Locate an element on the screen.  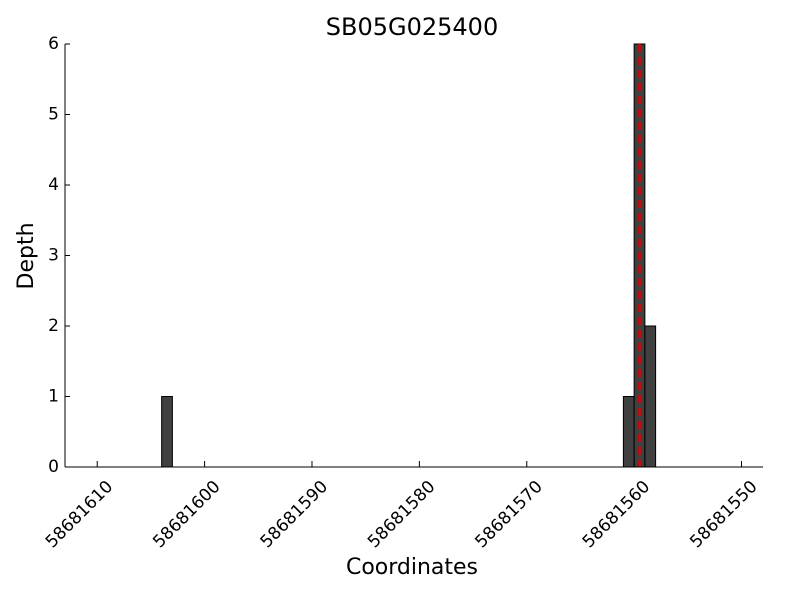
y-tick-label: 5 is located at coordinates (53, 115).